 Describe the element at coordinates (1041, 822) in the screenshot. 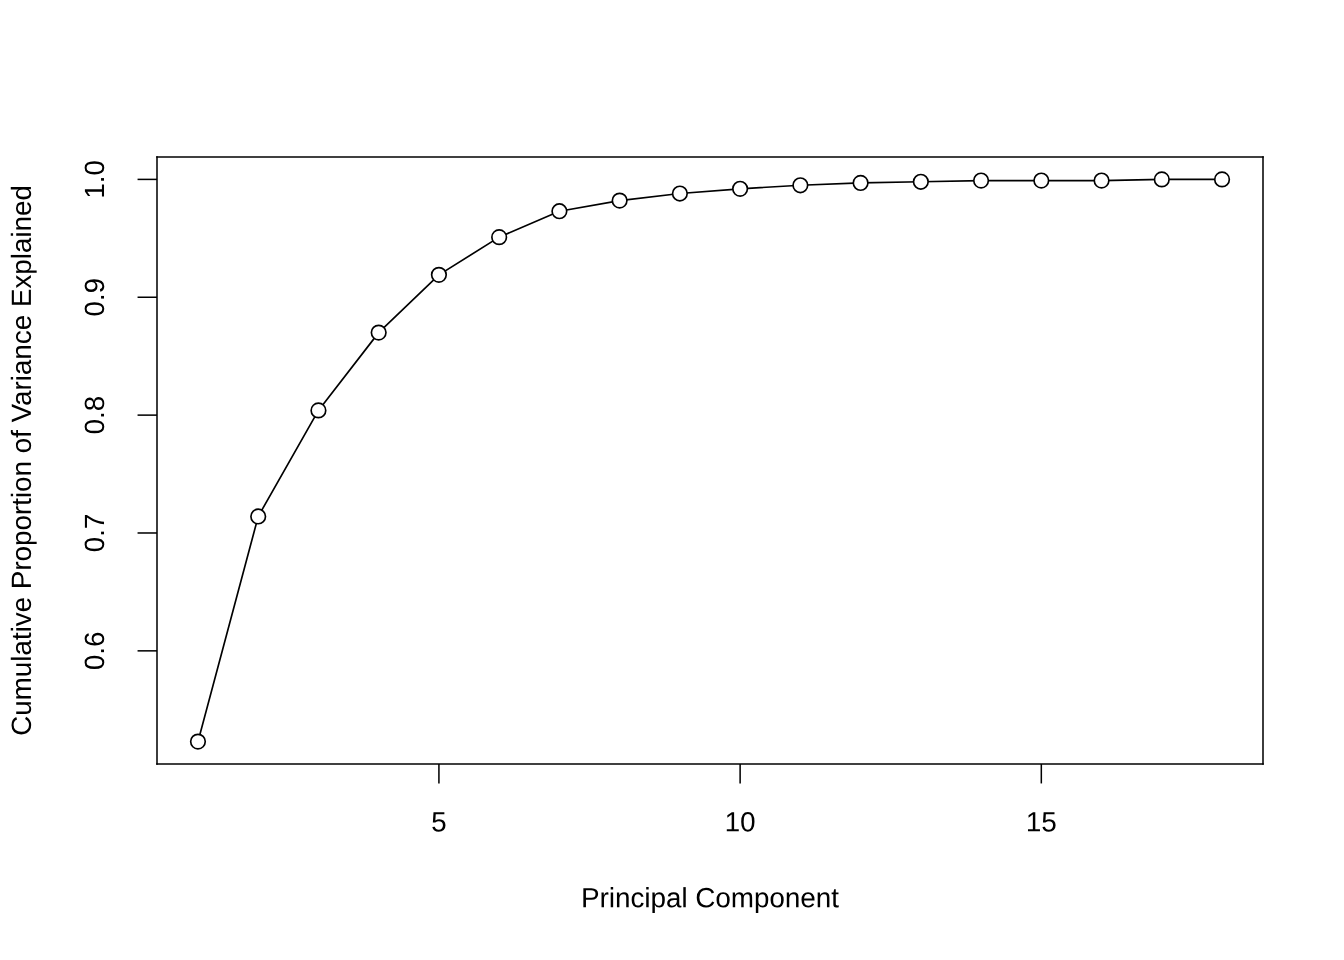

I see `x-tick-label: 15` at that location.